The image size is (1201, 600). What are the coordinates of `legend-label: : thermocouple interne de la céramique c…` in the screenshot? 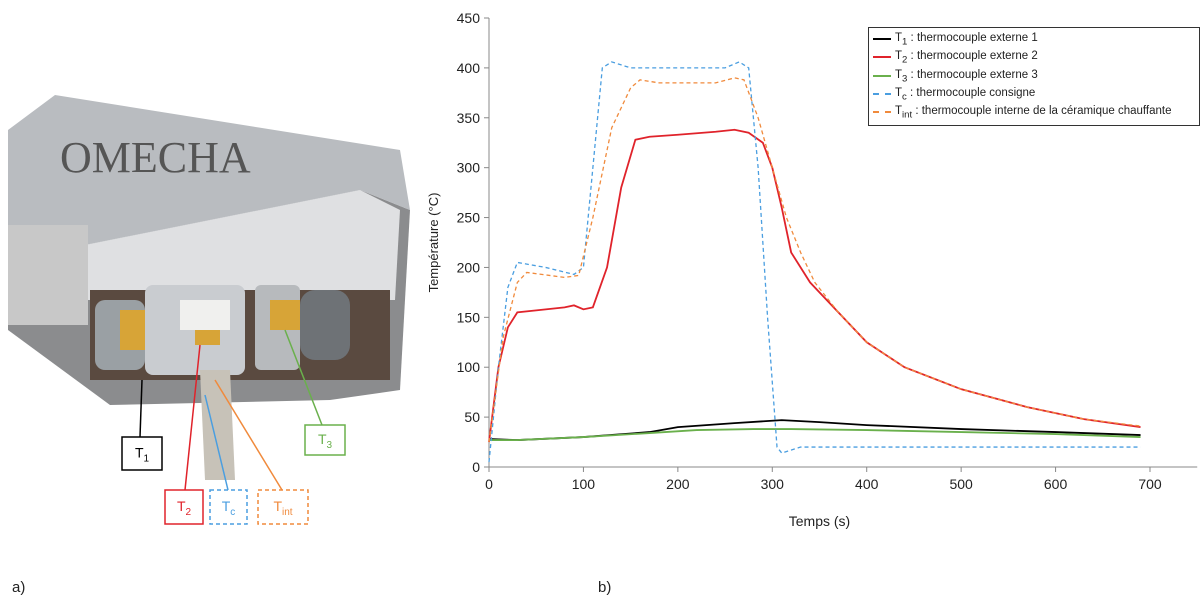 It's located at (1042, 111).